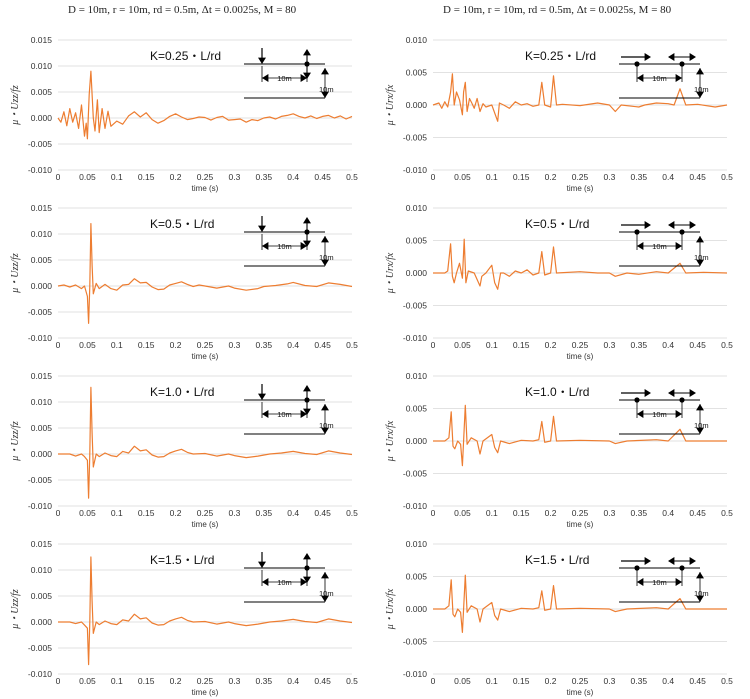  I want to click on y-tick-label: 0.015, so click(42, 544).